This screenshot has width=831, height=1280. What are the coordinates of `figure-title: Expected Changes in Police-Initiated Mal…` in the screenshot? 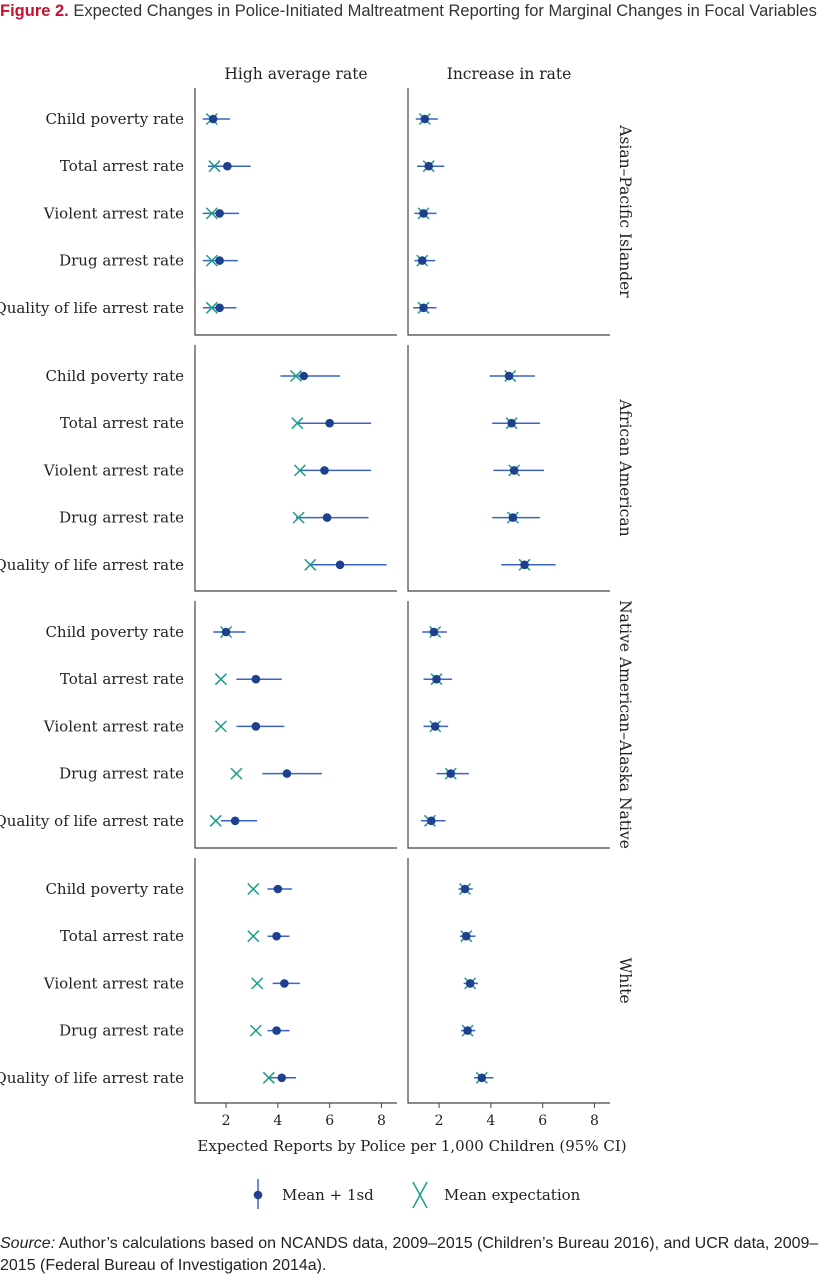 It's located at (445, 11).